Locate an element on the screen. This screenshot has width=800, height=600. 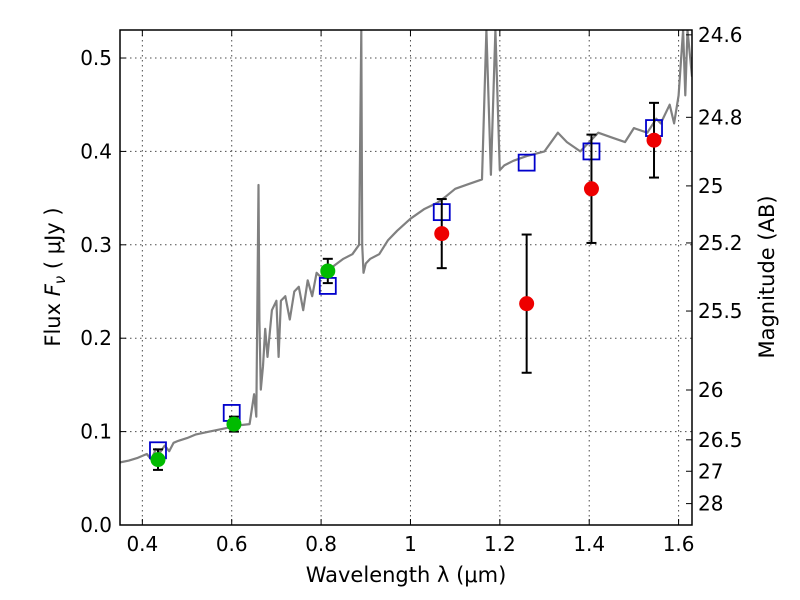
mag-tick-label: 25 is located at coordinates (710, 186).